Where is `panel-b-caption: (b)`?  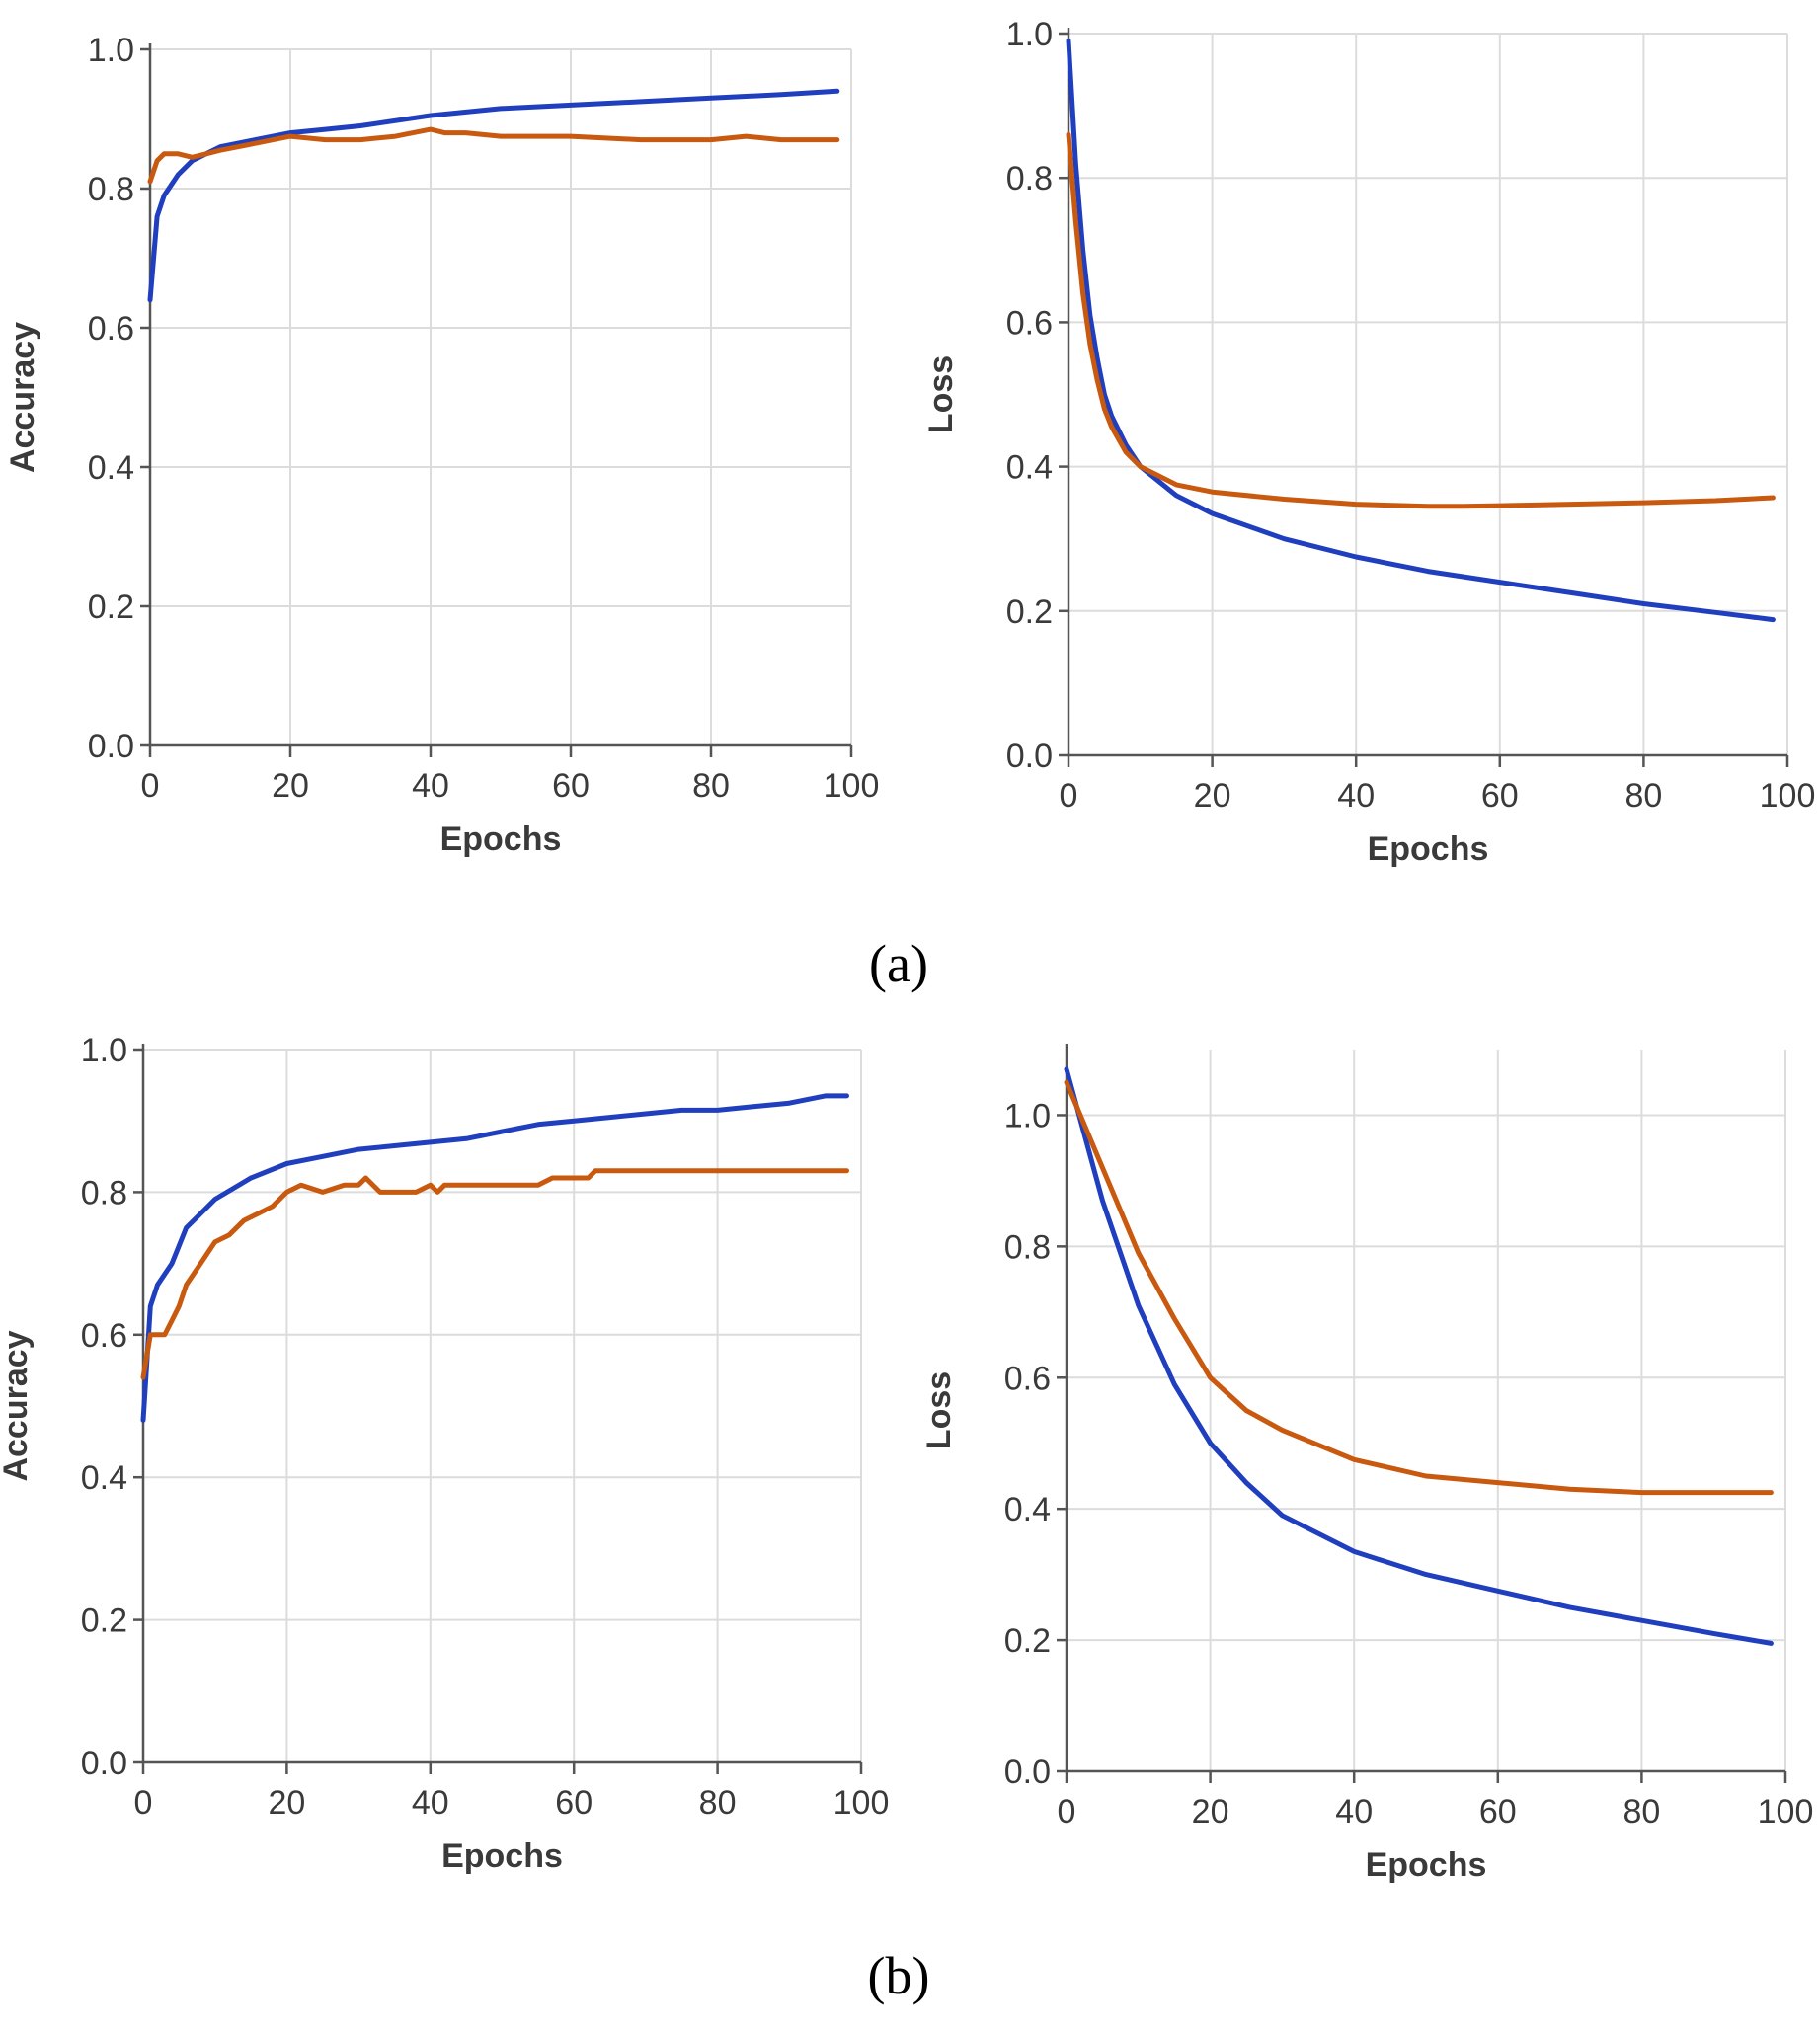 panel-b-caption: (b) is located at coordinates (898, 1975).